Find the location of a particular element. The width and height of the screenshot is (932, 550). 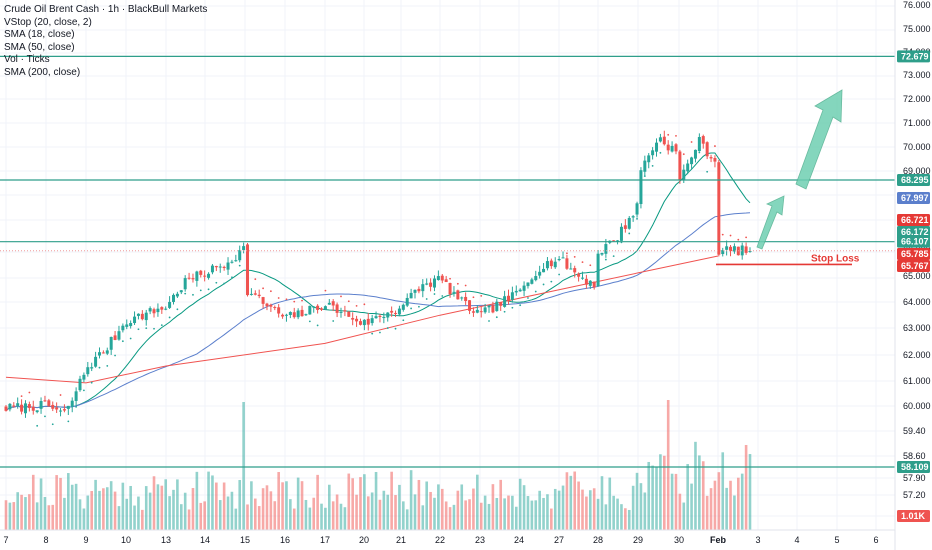

time-tick: 15 is located at coordinates (245, 540).